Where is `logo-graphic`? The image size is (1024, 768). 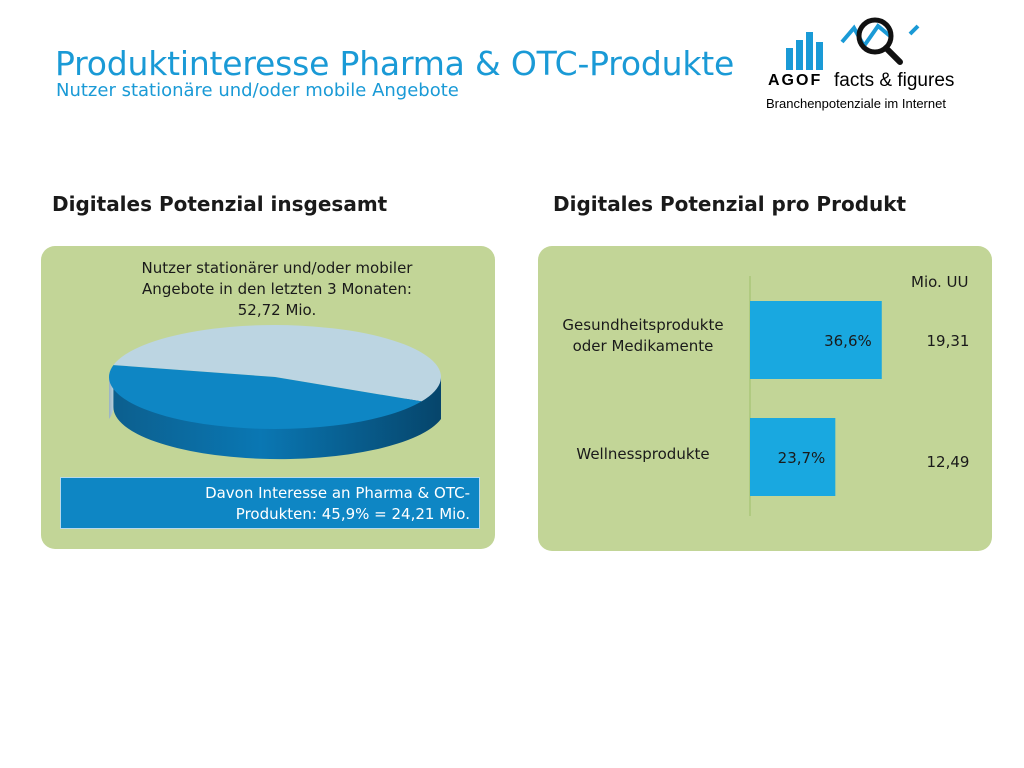
logo-graphic is located at coordinates (853, 43).